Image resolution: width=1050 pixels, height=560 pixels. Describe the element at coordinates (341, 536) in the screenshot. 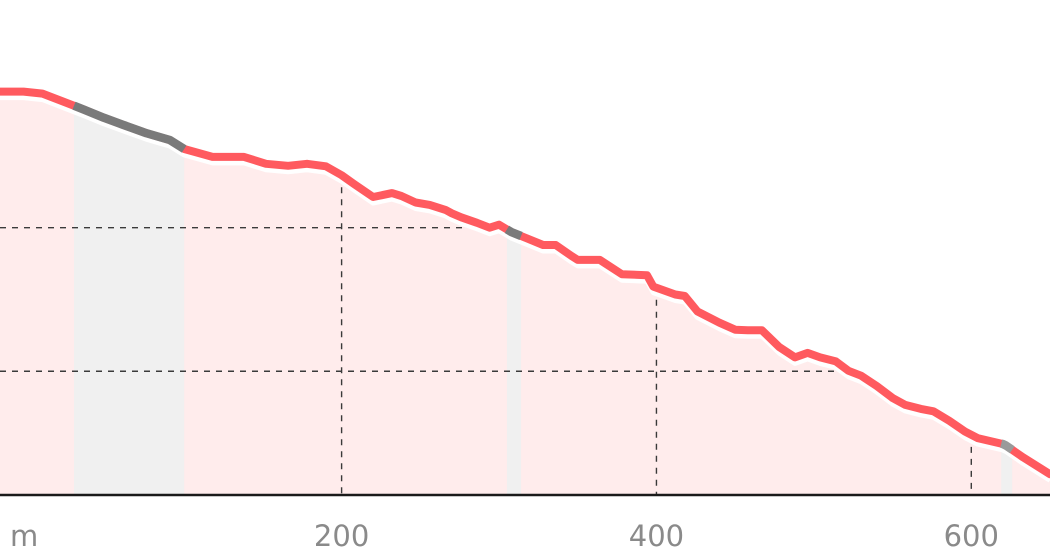

I see `x-tick-label-200: 200` at that location.